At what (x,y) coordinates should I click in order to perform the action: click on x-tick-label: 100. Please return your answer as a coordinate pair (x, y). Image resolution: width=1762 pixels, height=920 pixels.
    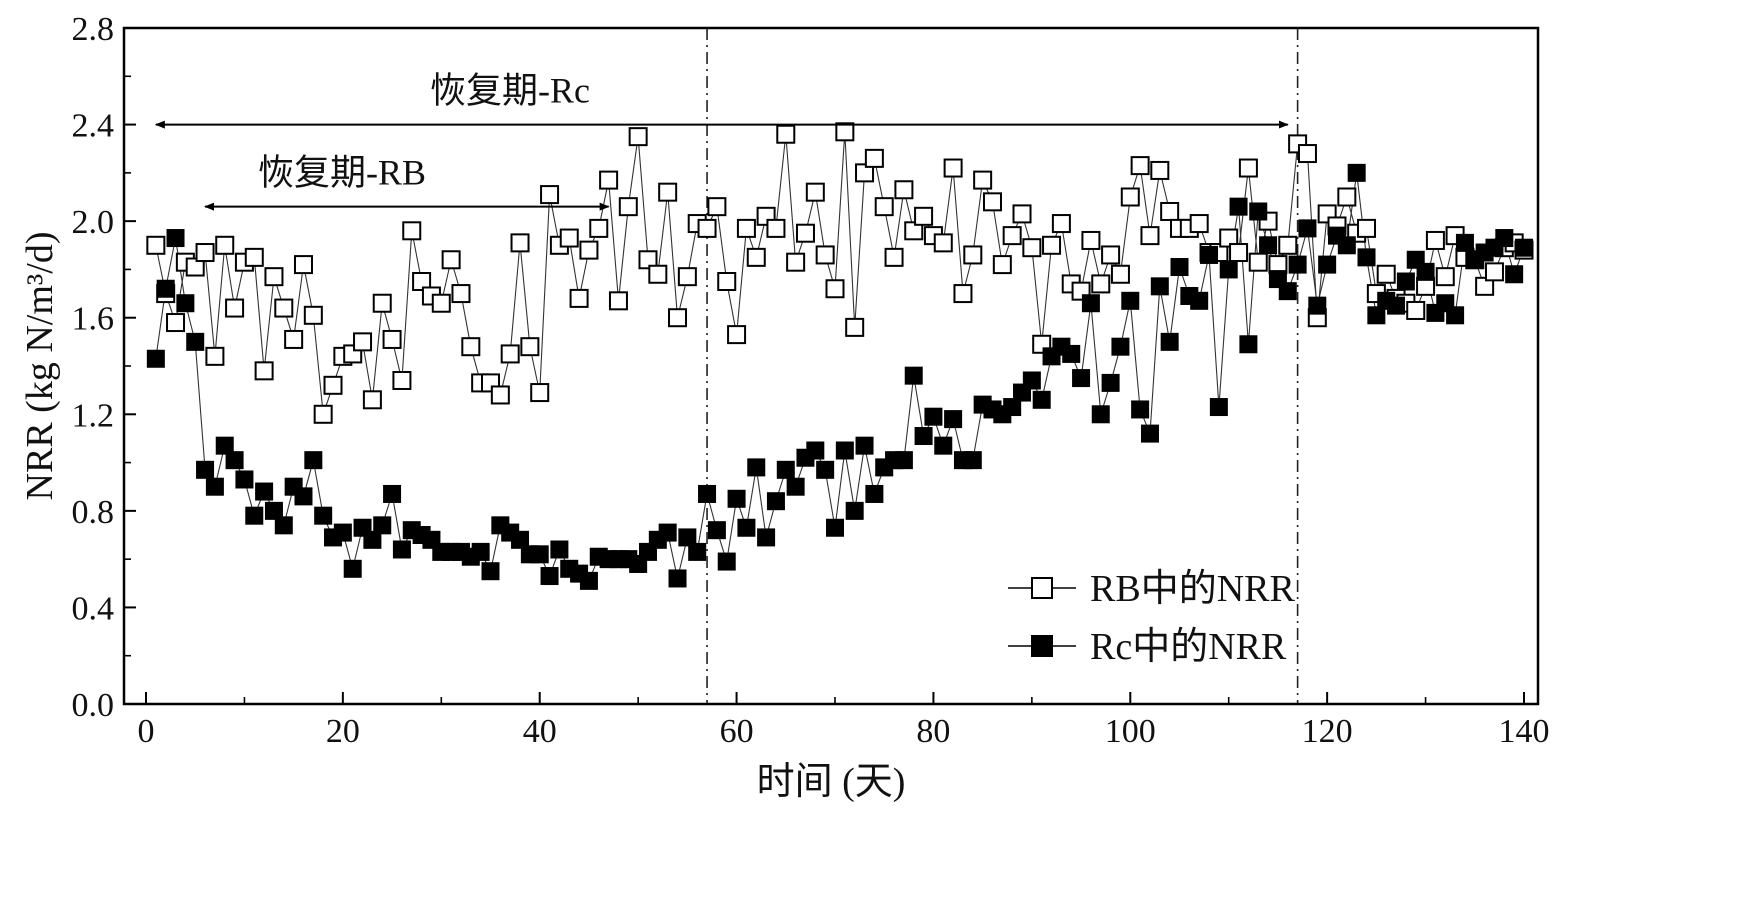
    Looking at the image, I should click on (1130, 731).